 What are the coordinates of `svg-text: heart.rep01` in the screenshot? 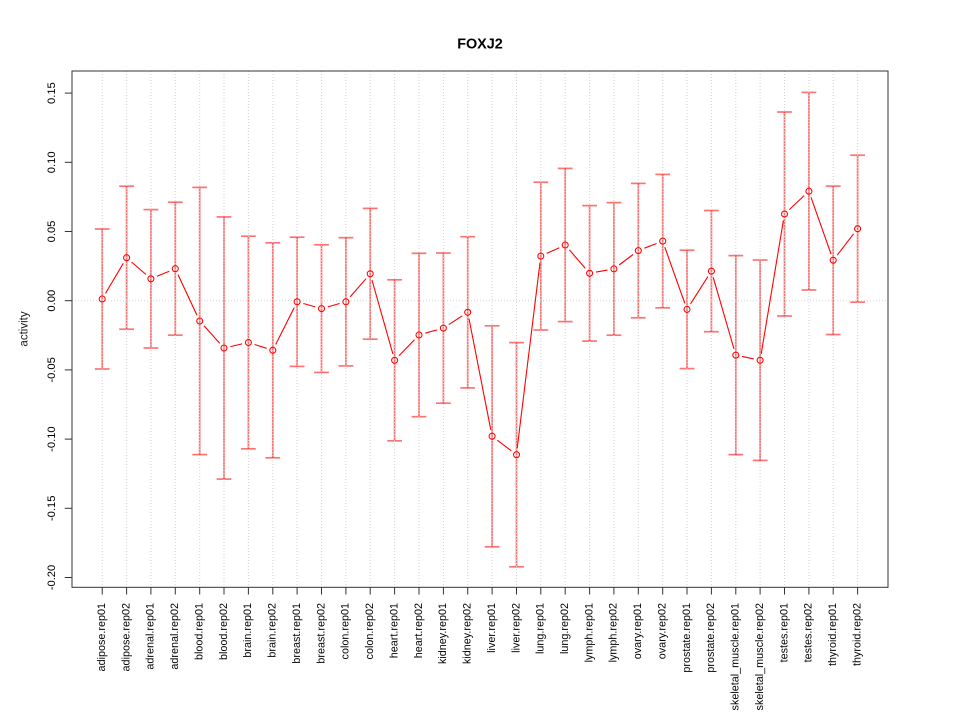 It's located at (394, 630).